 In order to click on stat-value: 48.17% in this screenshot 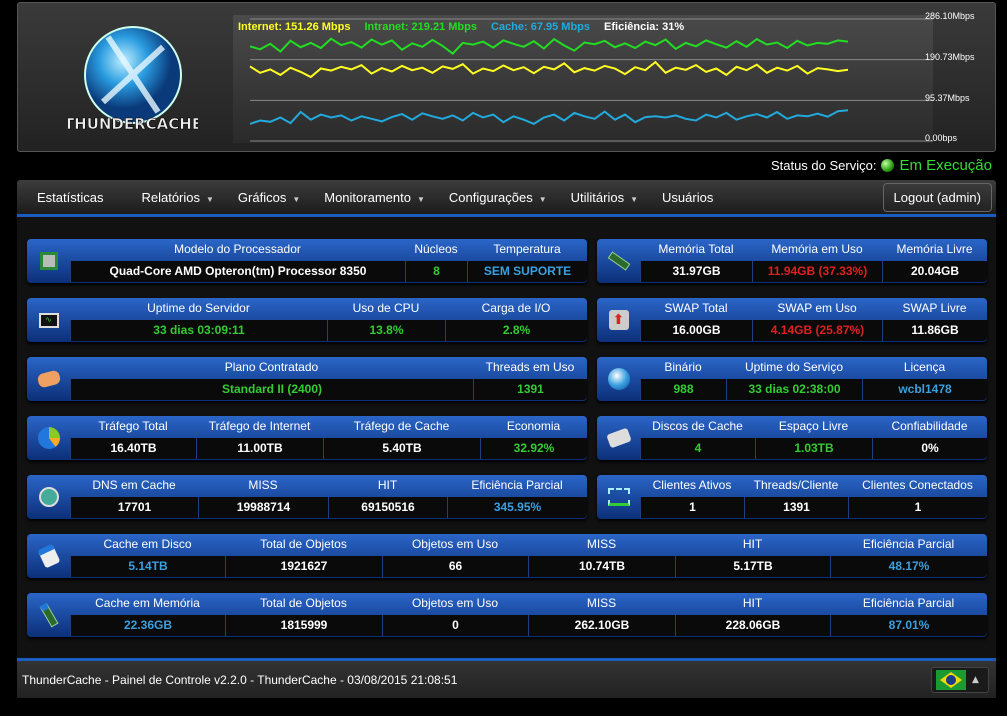, I will do `click(908, 566)`.